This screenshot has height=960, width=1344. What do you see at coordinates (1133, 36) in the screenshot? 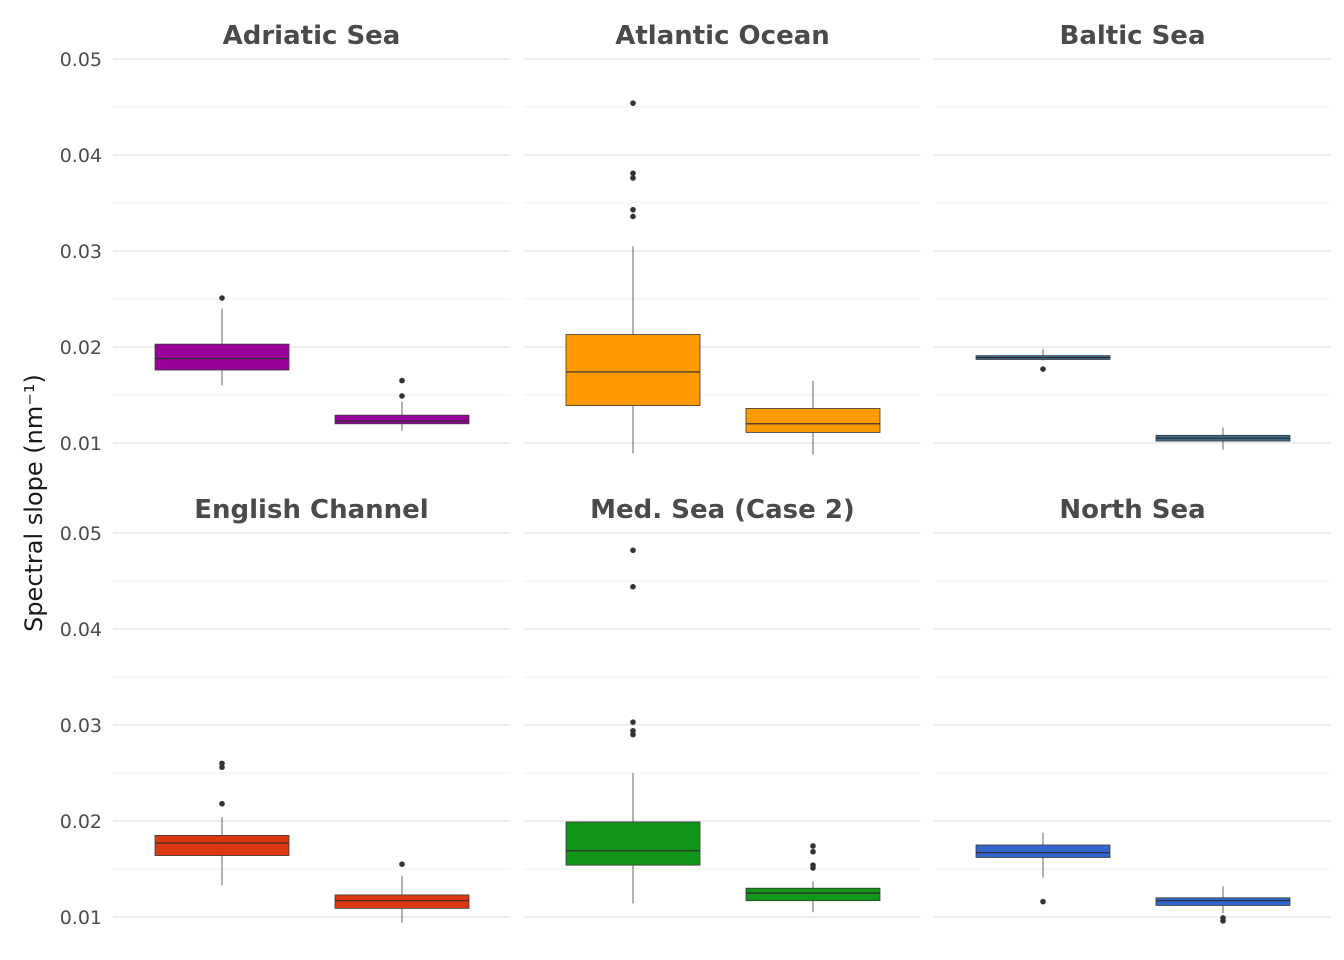
I see `facet-title: Baltic Sea` at bounding box center [1133, 36].